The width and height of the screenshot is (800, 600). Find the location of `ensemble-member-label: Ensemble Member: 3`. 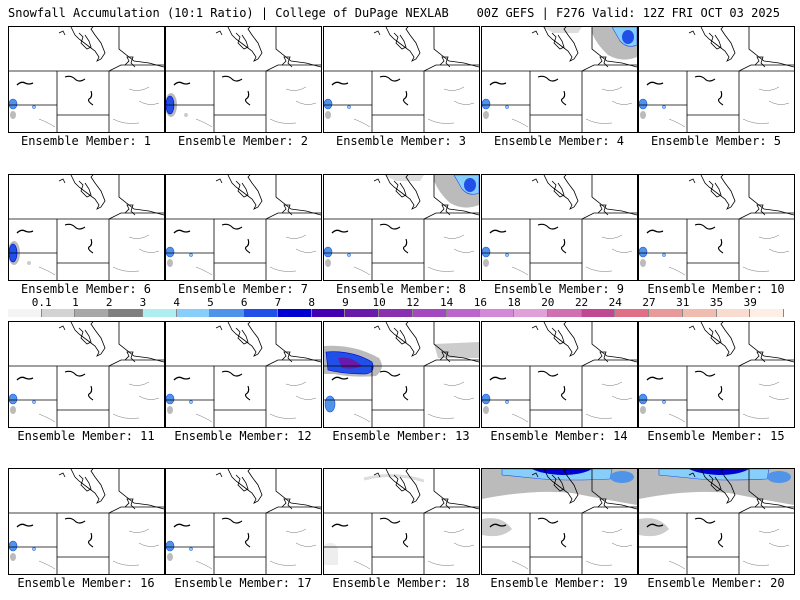

ensemble-member-label: Ensemble Member: 3 is located at coordinates (401, 141).